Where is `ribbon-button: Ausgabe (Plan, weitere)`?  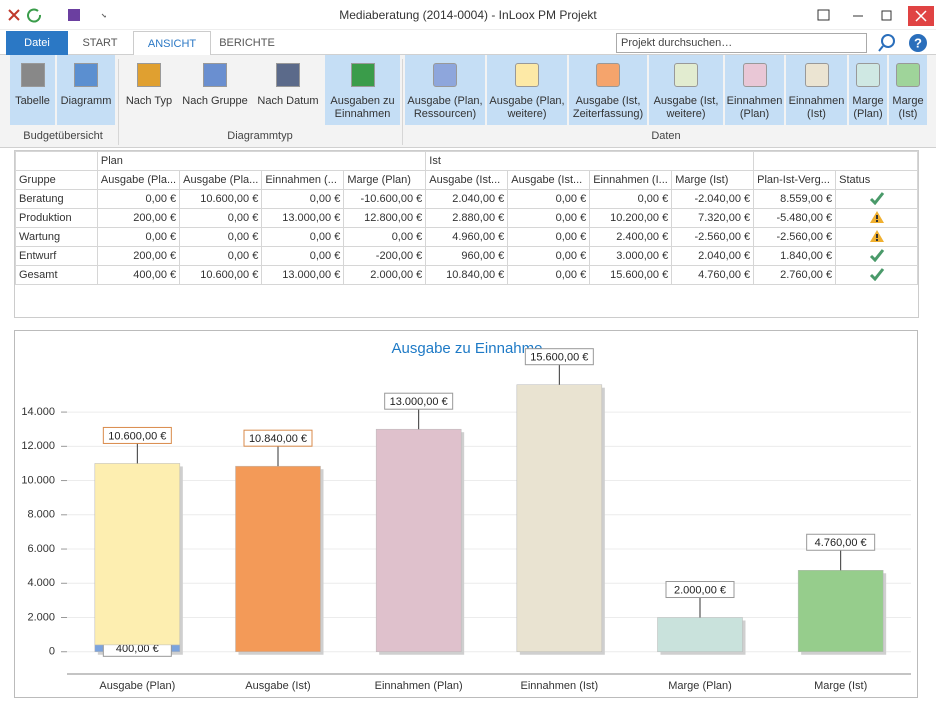
ribbon-button: Ausgabe (Plan, weitere) is located at coordinates (527, 90).